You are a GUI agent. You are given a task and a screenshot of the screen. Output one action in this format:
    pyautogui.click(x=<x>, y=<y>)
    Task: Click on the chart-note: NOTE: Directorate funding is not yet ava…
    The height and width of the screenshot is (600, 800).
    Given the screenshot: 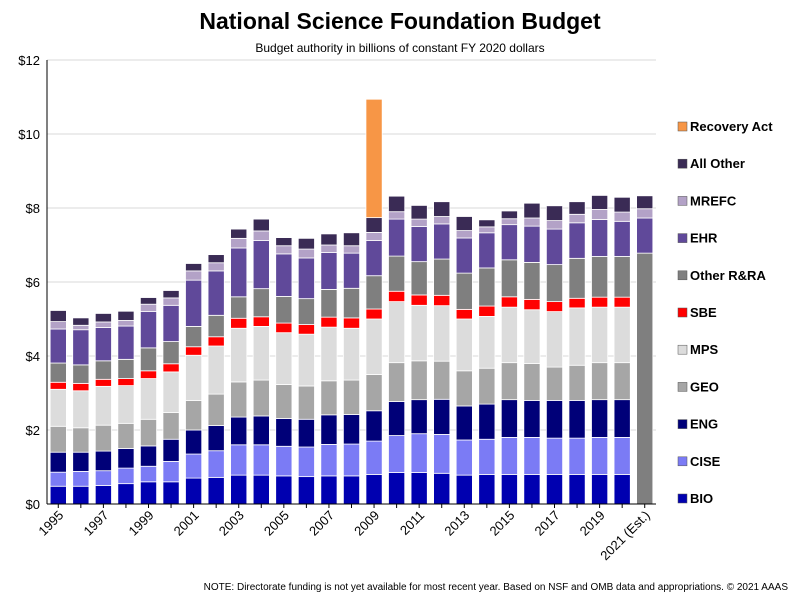 What is the action you would take?
    pyautogui.click(x=495, y=587)
    